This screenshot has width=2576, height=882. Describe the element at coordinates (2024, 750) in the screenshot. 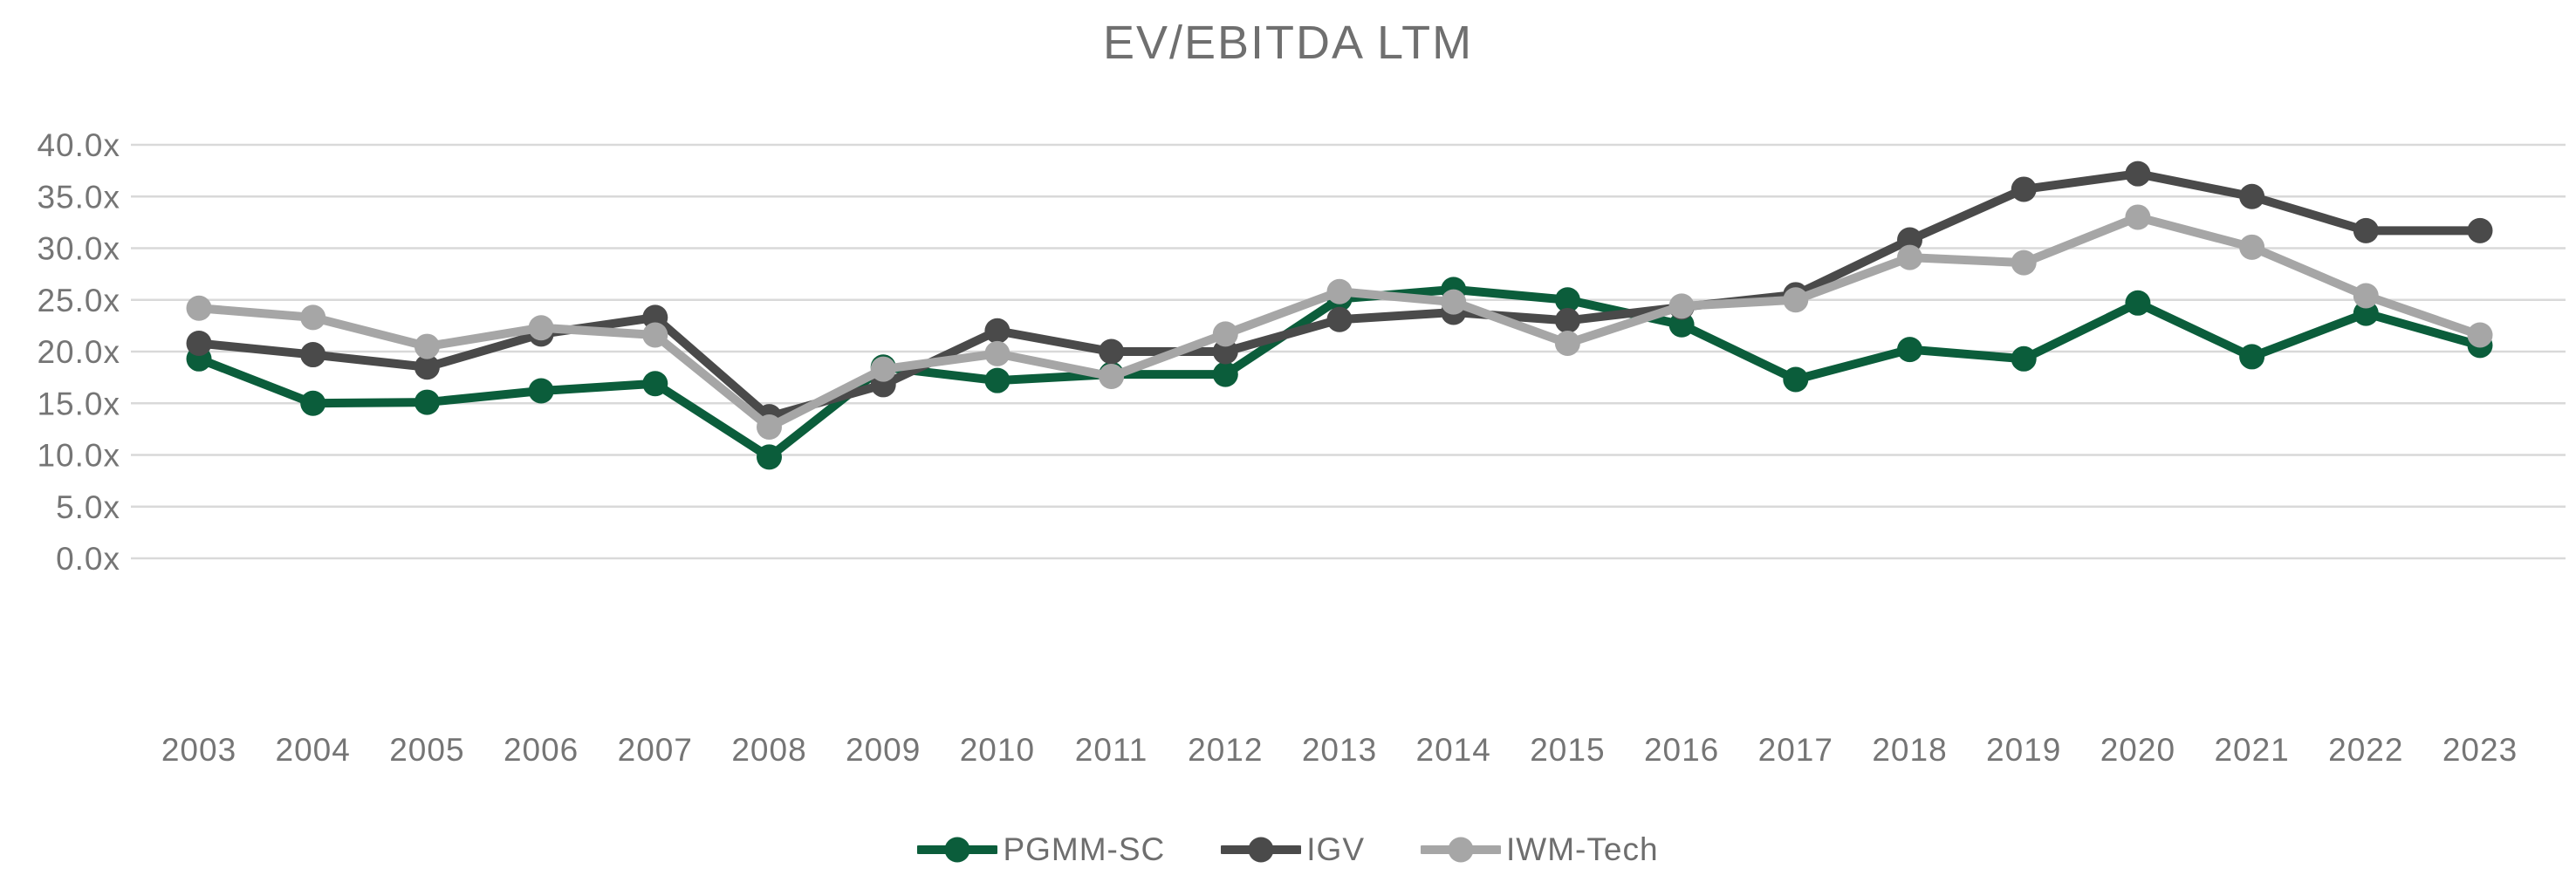

I see `x-axis-tick-label: 2019` at that location.